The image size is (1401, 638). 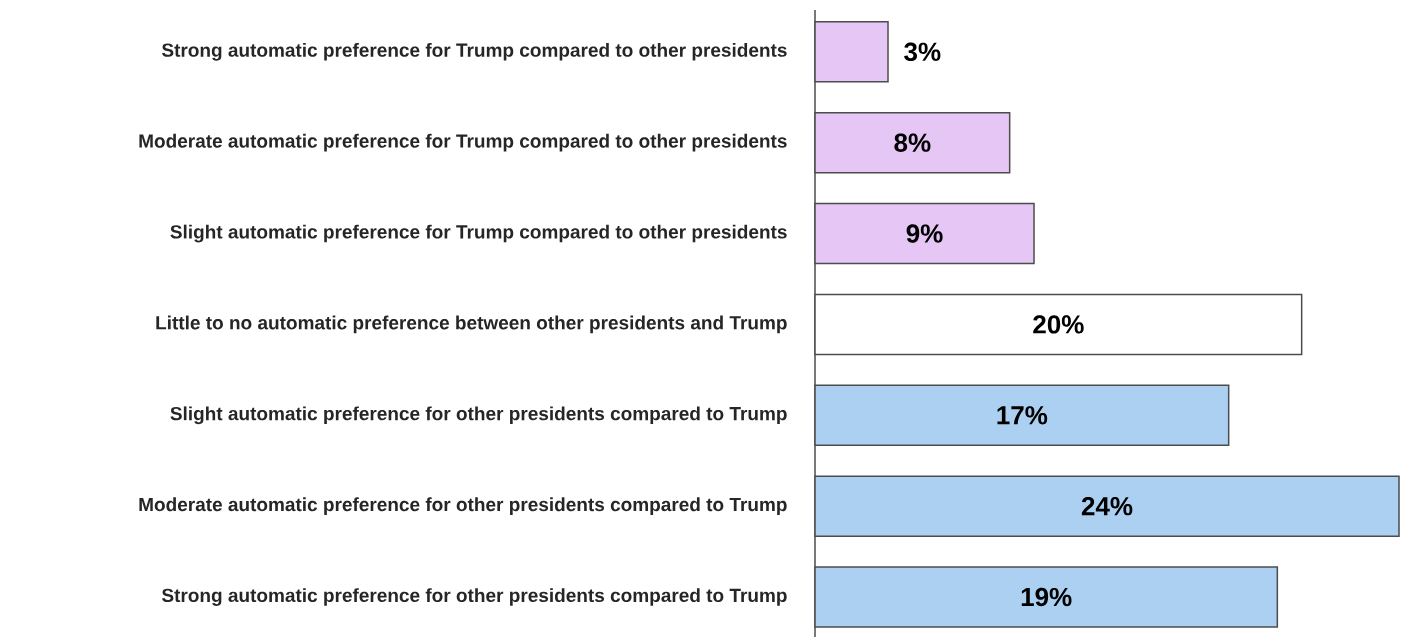 I want to click on y-tick-label: Strong automatic preference for Trump compared to other presidents, so click(x=474, y=52).